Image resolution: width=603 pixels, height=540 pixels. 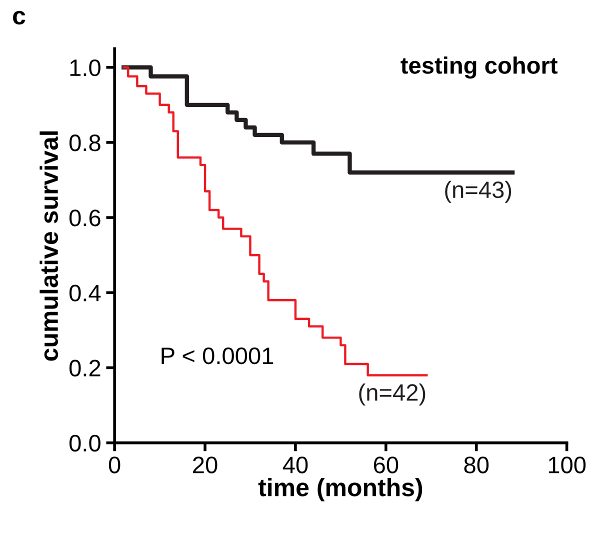 What do you see at coordinates (84, 443) in the screenshot?
I see `y-tick-label: 0.0` at bounding box center [84, 443].